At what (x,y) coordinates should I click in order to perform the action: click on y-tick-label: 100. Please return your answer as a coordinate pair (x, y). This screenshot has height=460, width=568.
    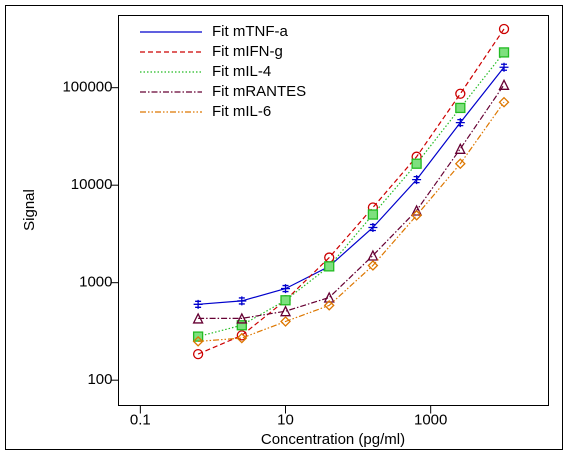
    Looking at the image, I should click on (99, 379).